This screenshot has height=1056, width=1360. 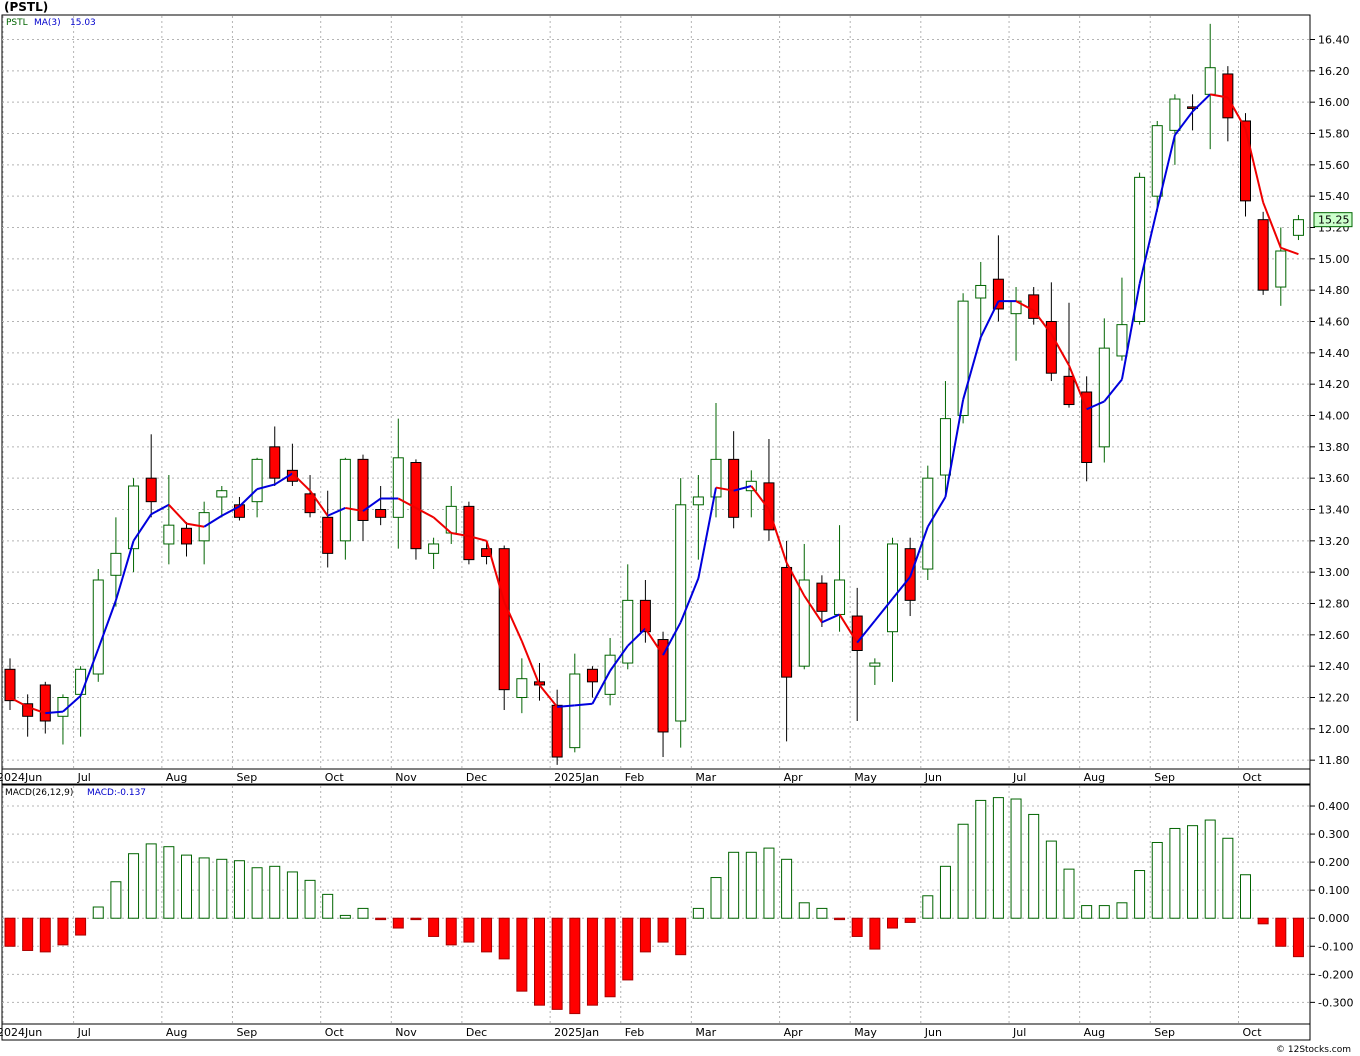 I want to click on macd-x-tick-label: Oct, so click(x=1253, y=1032).